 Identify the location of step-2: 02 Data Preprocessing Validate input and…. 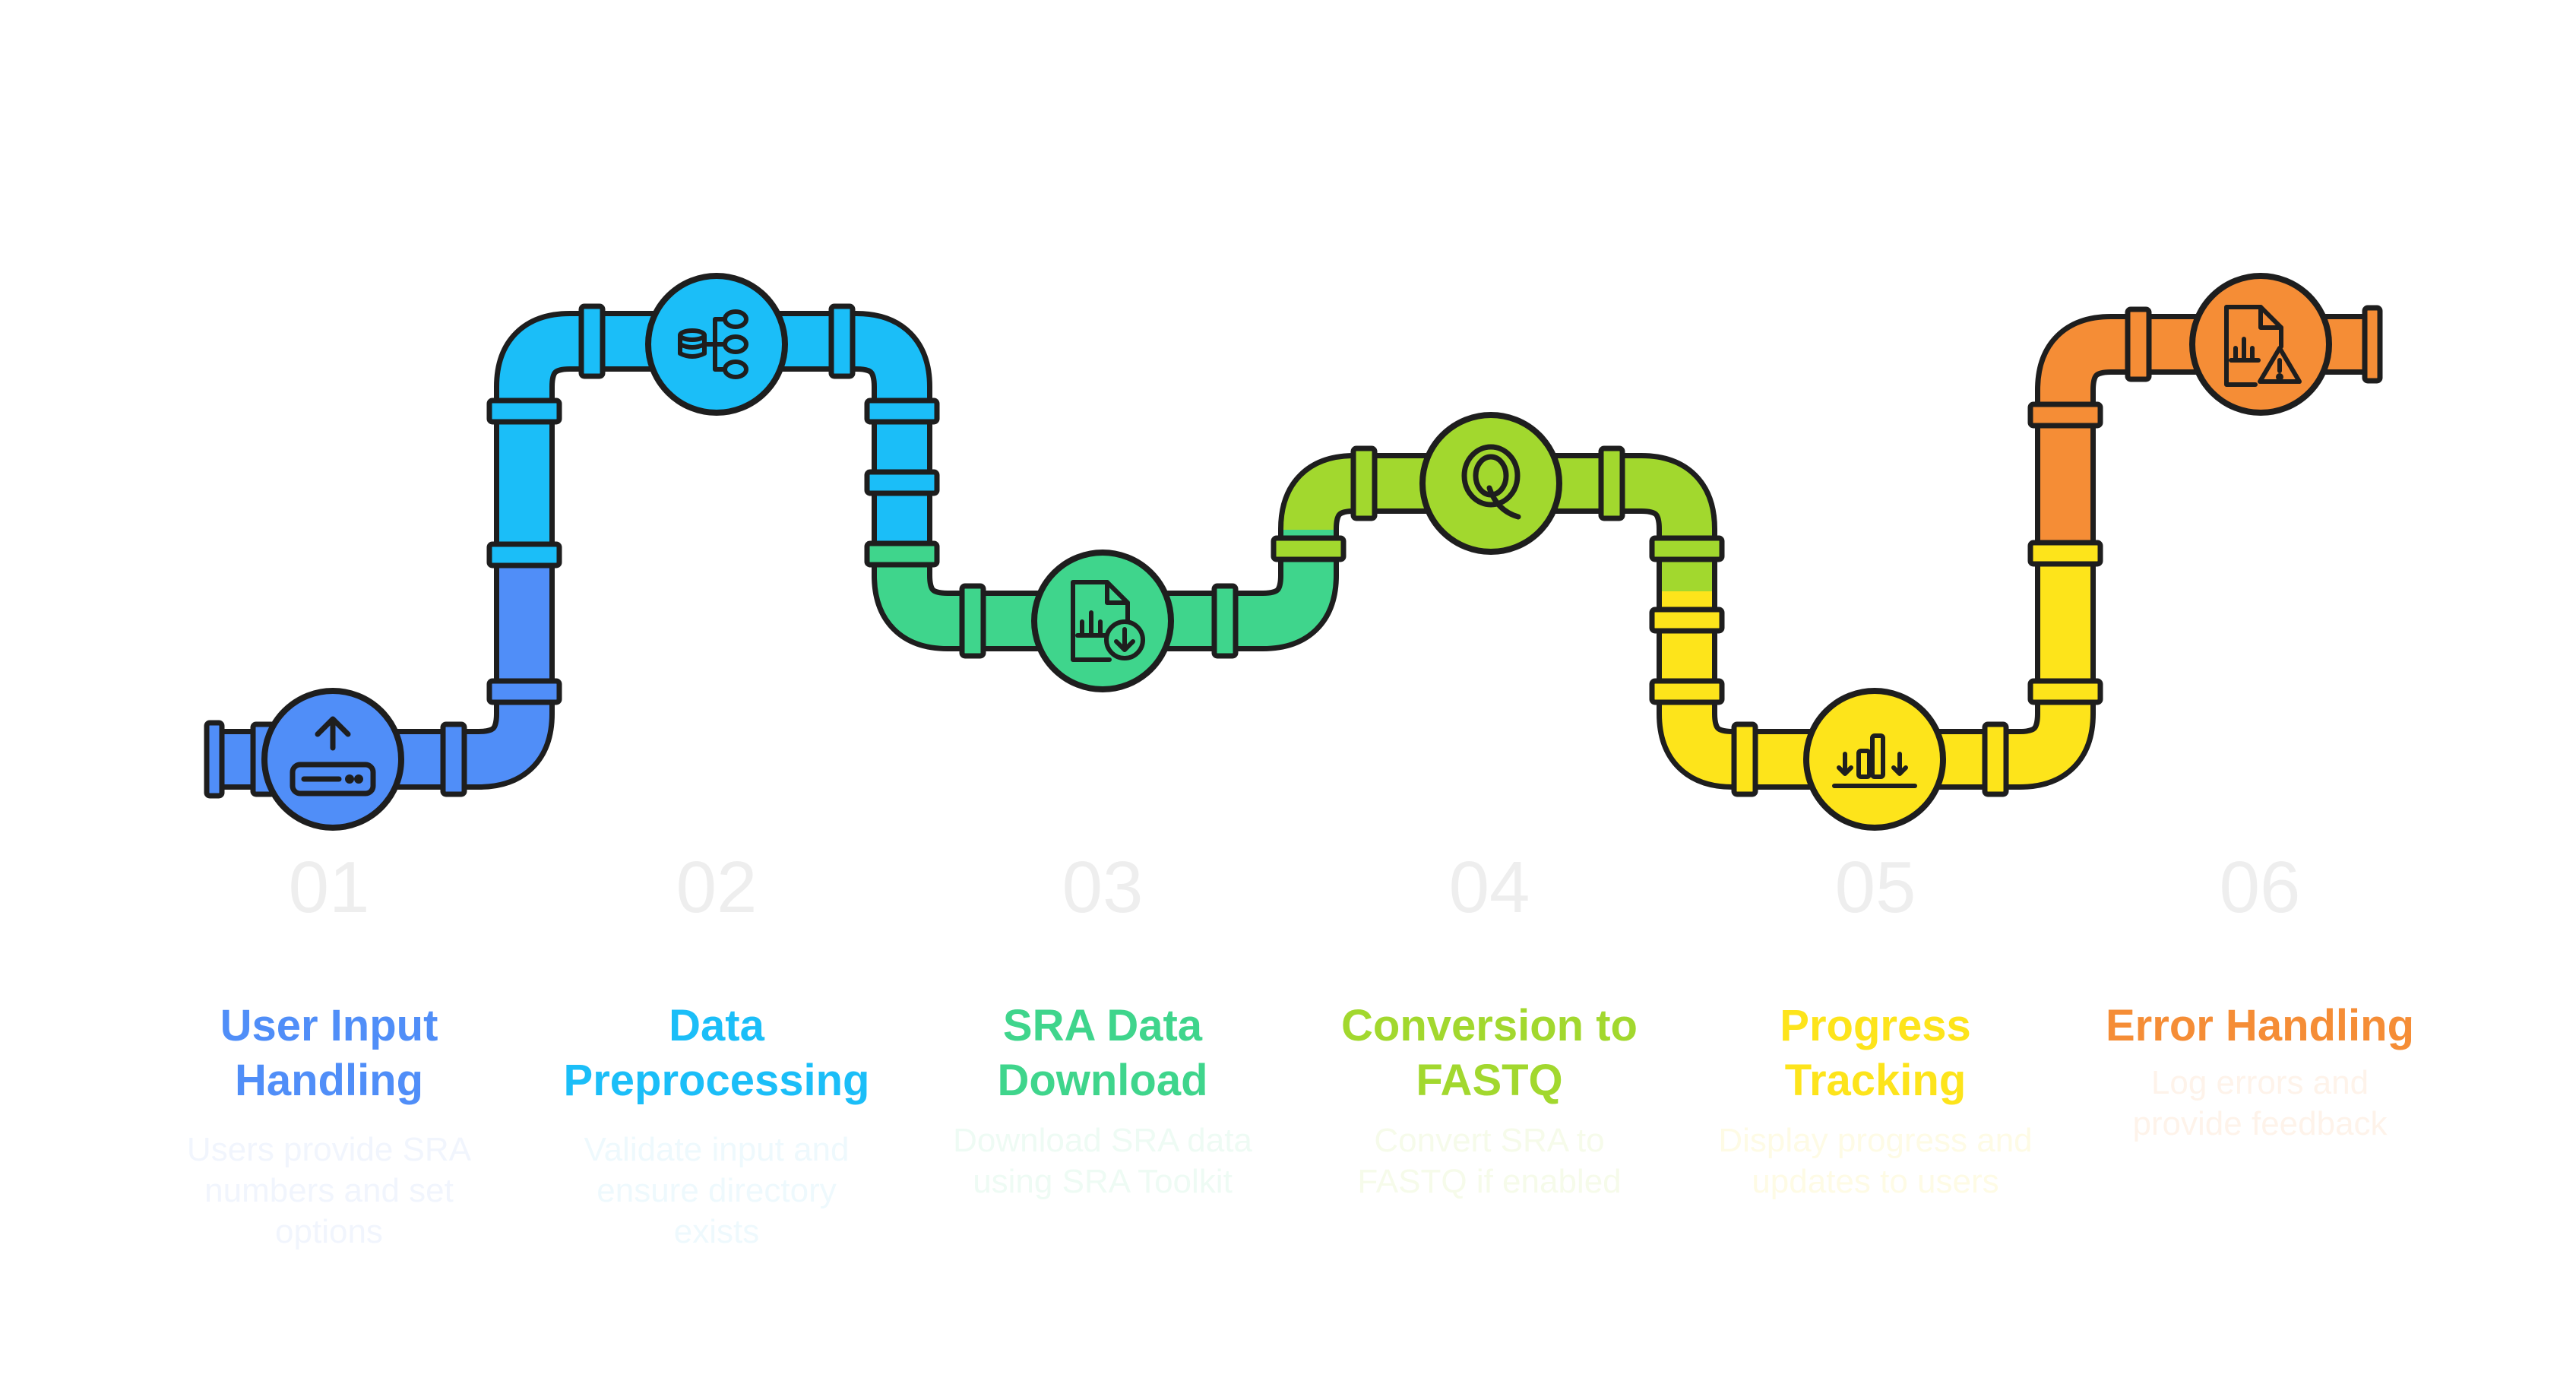
(716, 1052).